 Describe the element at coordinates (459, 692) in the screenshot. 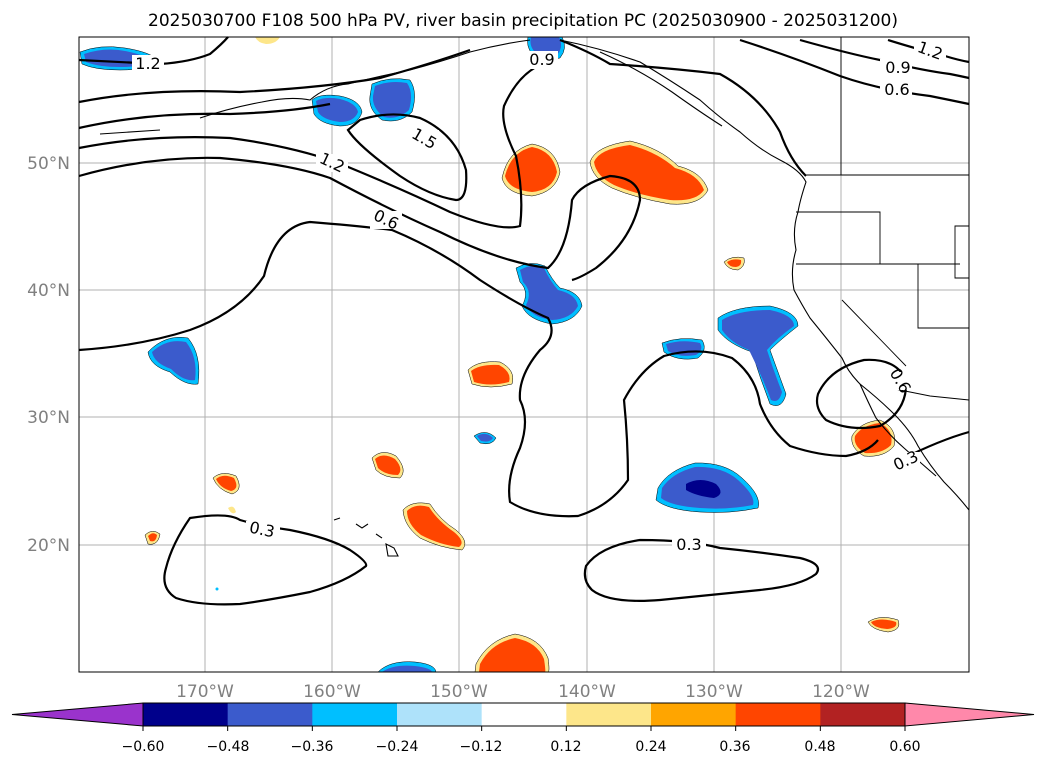

I see `lon-tick-label: 150°W` at that location.